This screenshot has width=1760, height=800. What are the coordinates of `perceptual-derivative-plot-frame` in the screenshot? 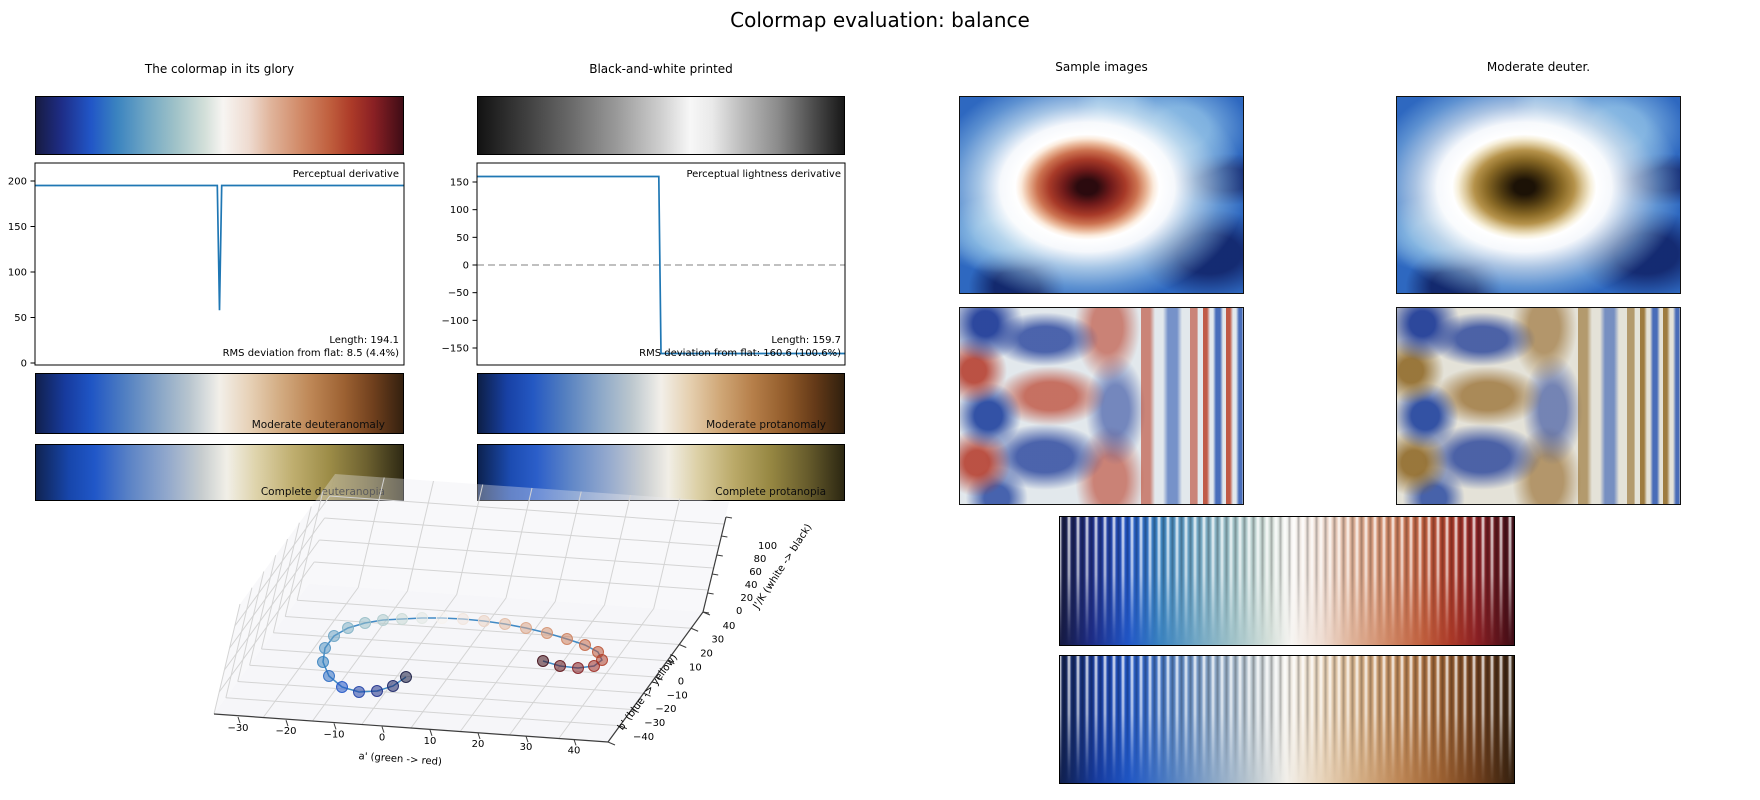 It's located at (219, 264).